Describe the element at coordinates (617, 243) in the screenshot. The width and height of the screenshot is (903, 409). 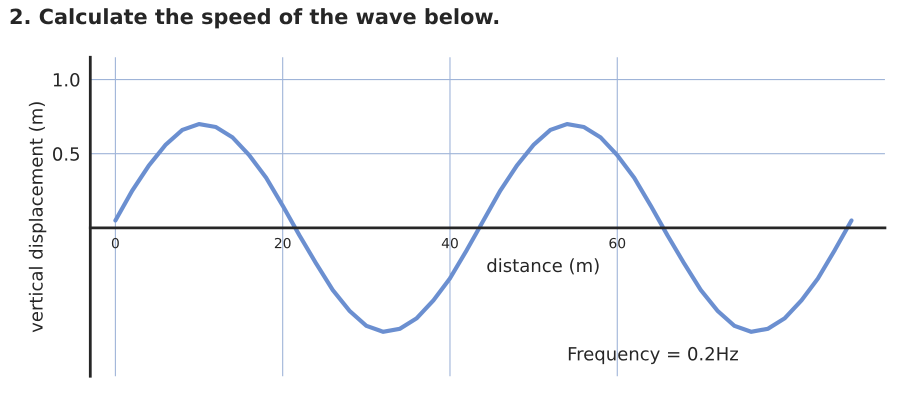
I see `x-tick-label: 60` at that location.